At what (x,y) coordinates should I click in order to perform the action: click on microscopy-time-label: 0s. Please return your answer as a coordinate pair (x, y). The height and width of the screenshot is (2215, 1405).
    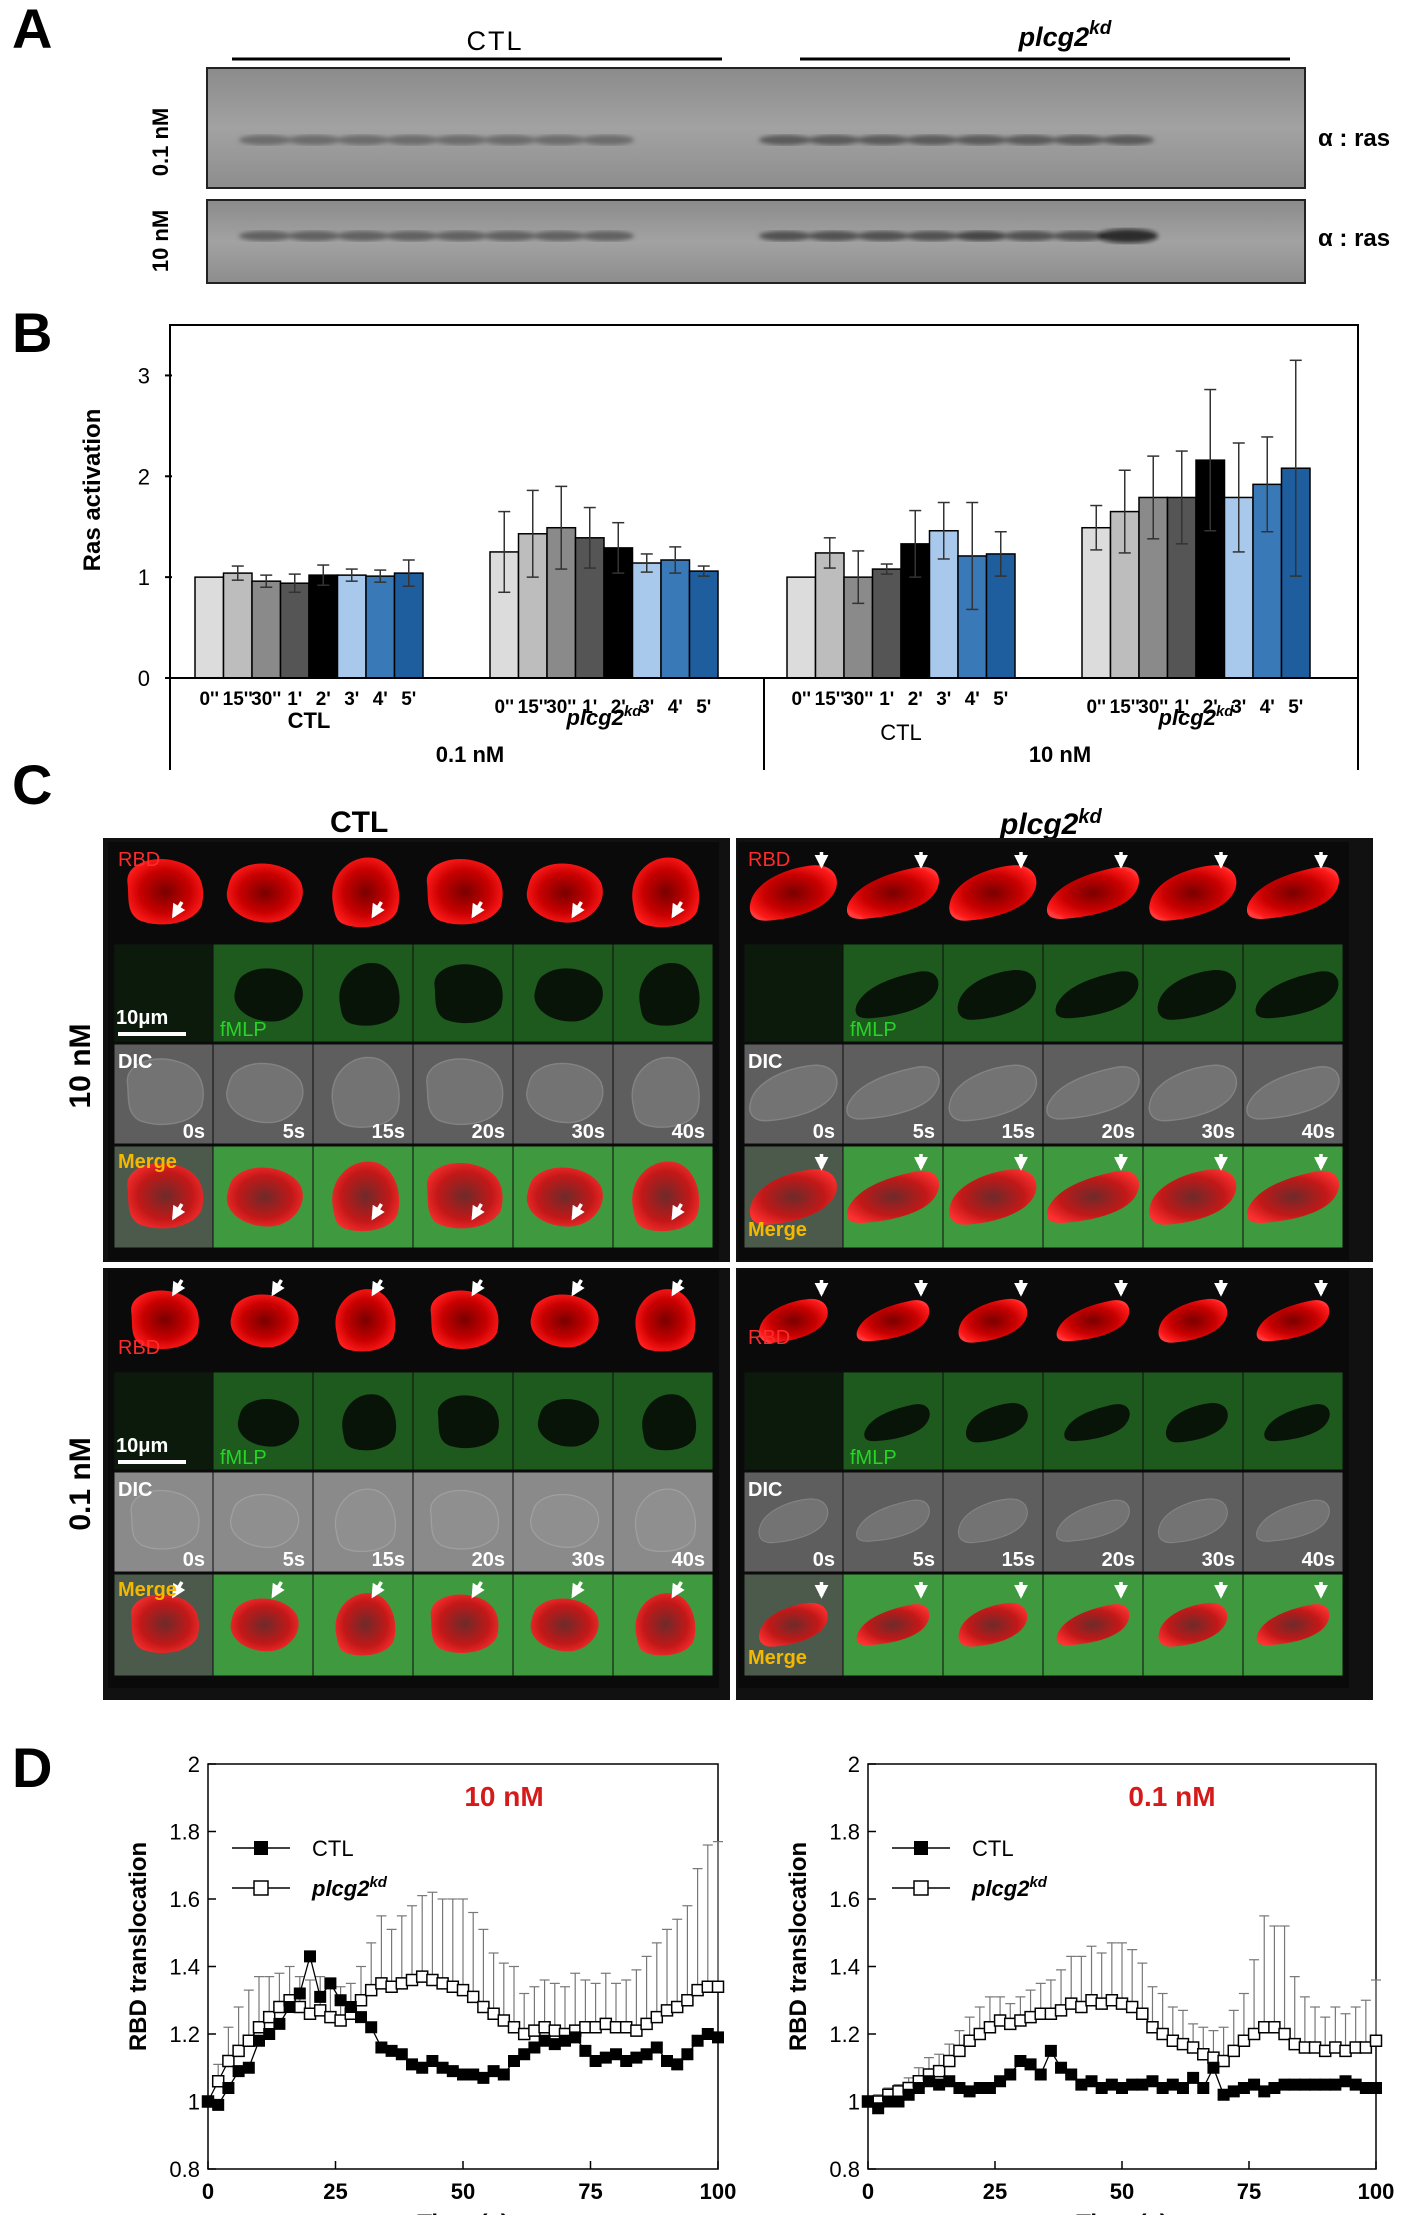
    Looking at the image, I should click on (194, 1560).